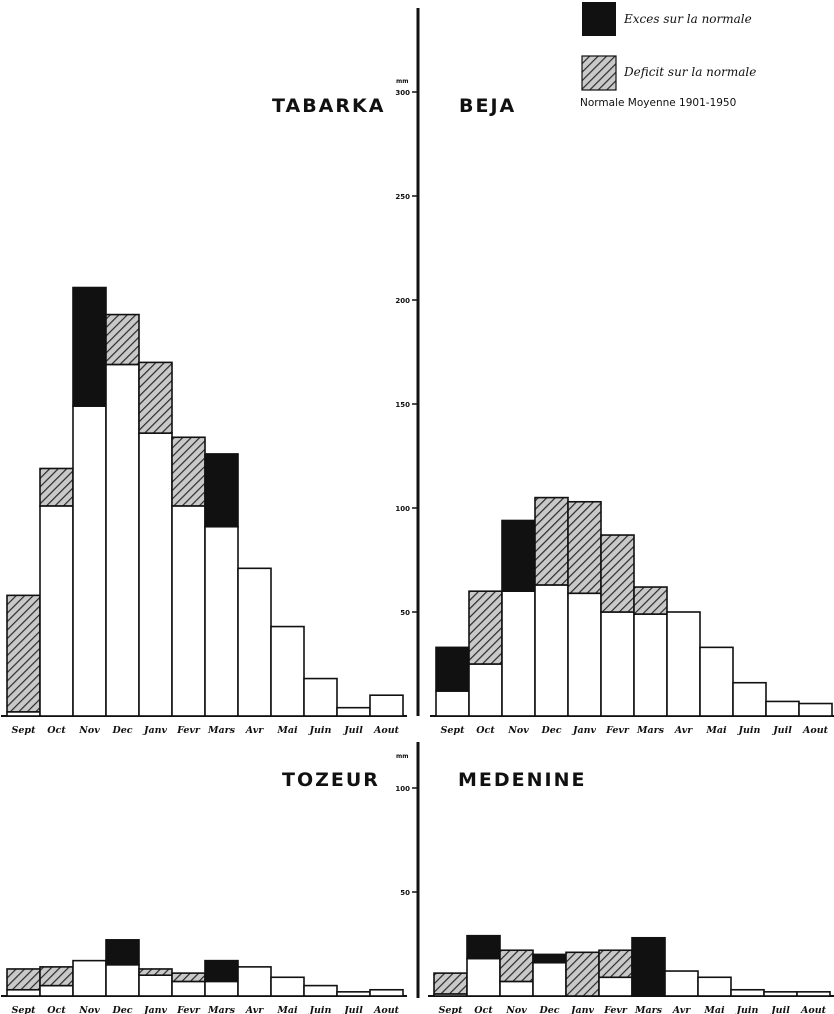  I want to click on beja-bar-normal-mars, so click(650, 665).